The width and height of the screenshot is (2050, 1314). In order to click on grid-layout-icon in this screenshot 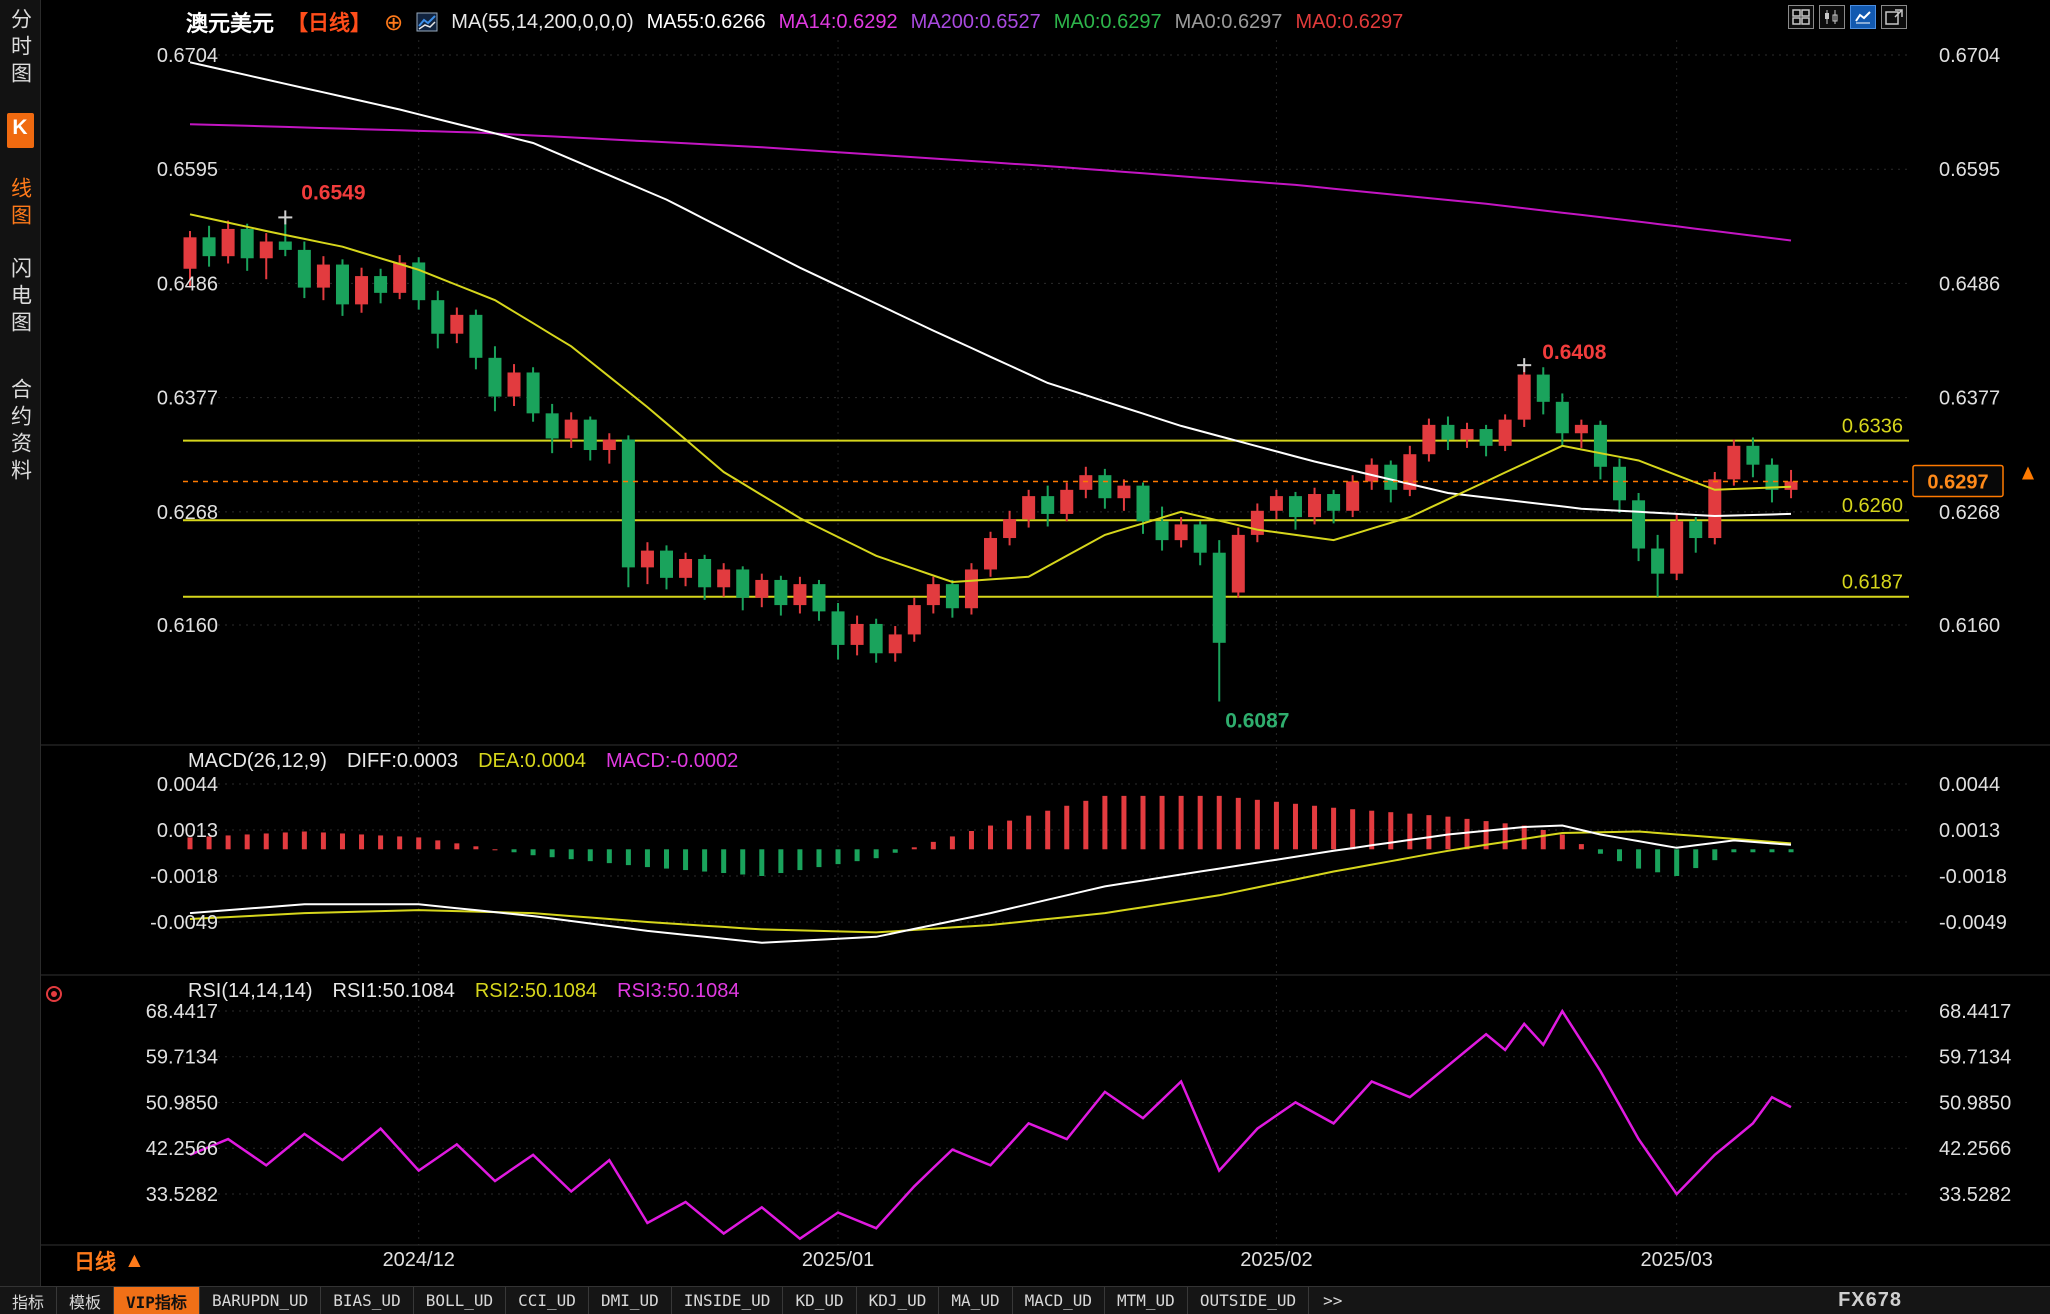, I will do `click(1801, 17)`.